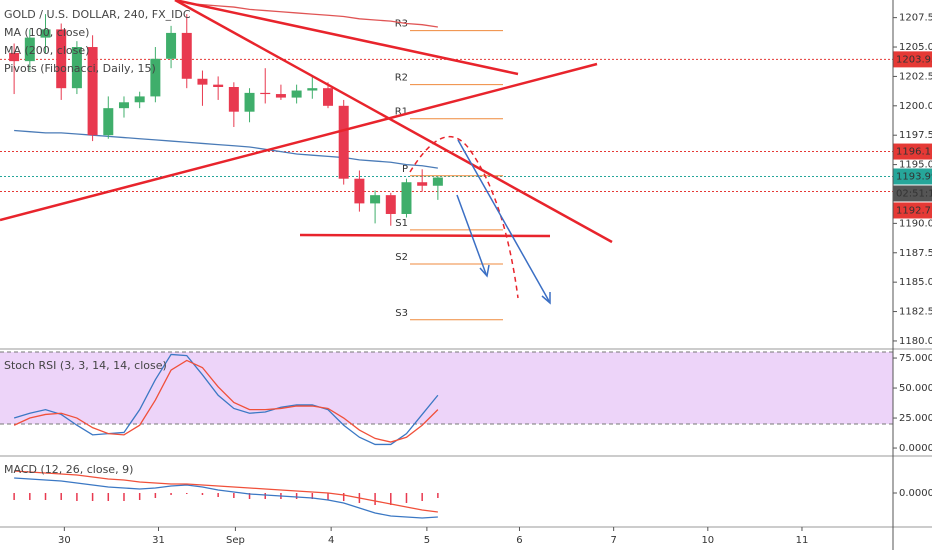  I want to click on y-tick-label: 1187.50, so click(915, 253).